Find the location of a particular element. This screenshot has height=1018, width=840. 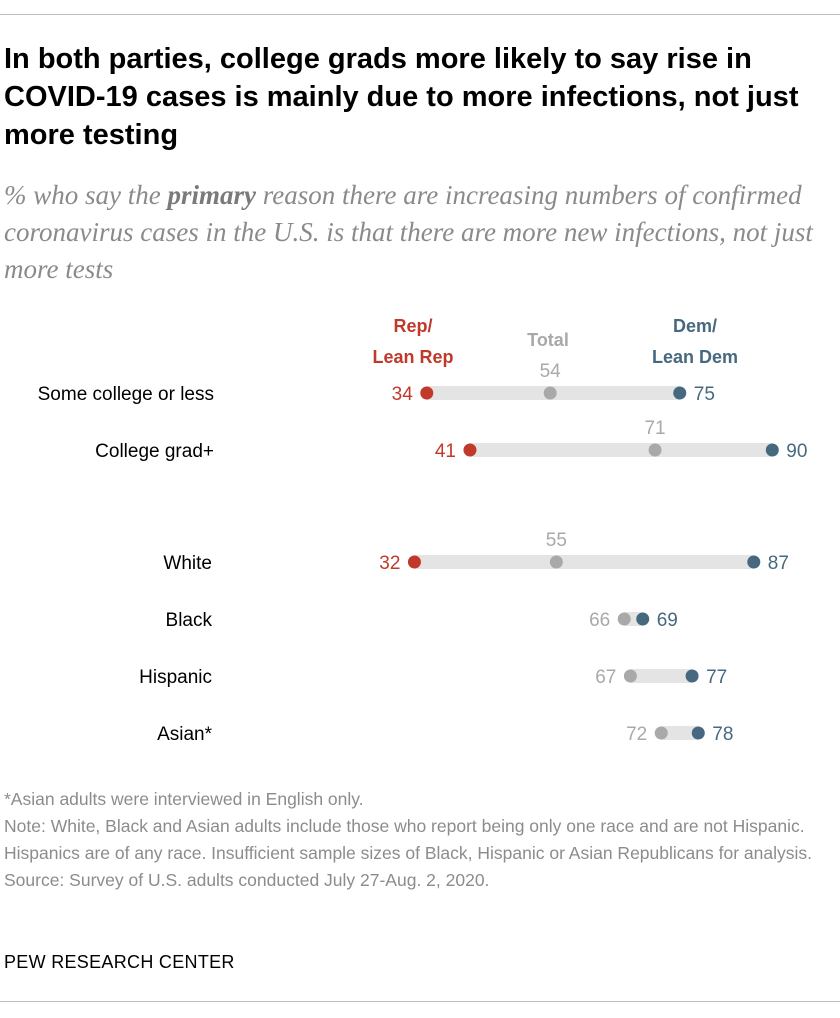

total-value-label: 66 is located at coordinates (599, 620).